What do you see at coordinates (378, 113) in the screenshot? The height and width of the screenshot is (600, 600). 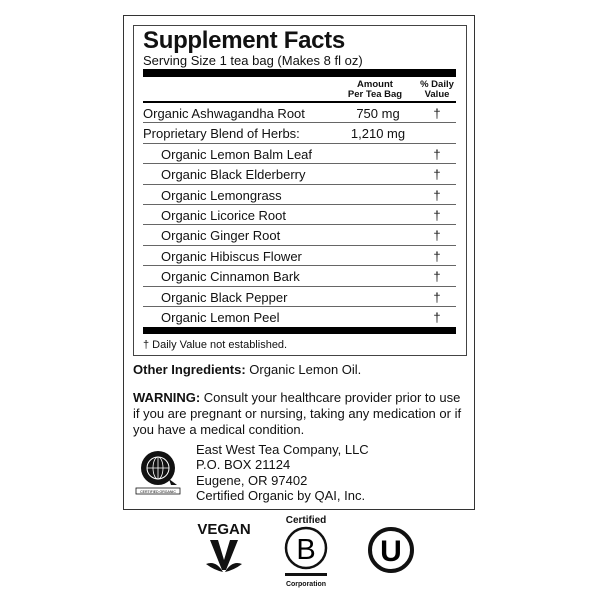 I see `amount: 750 mg` at bounding box center [378, 113].